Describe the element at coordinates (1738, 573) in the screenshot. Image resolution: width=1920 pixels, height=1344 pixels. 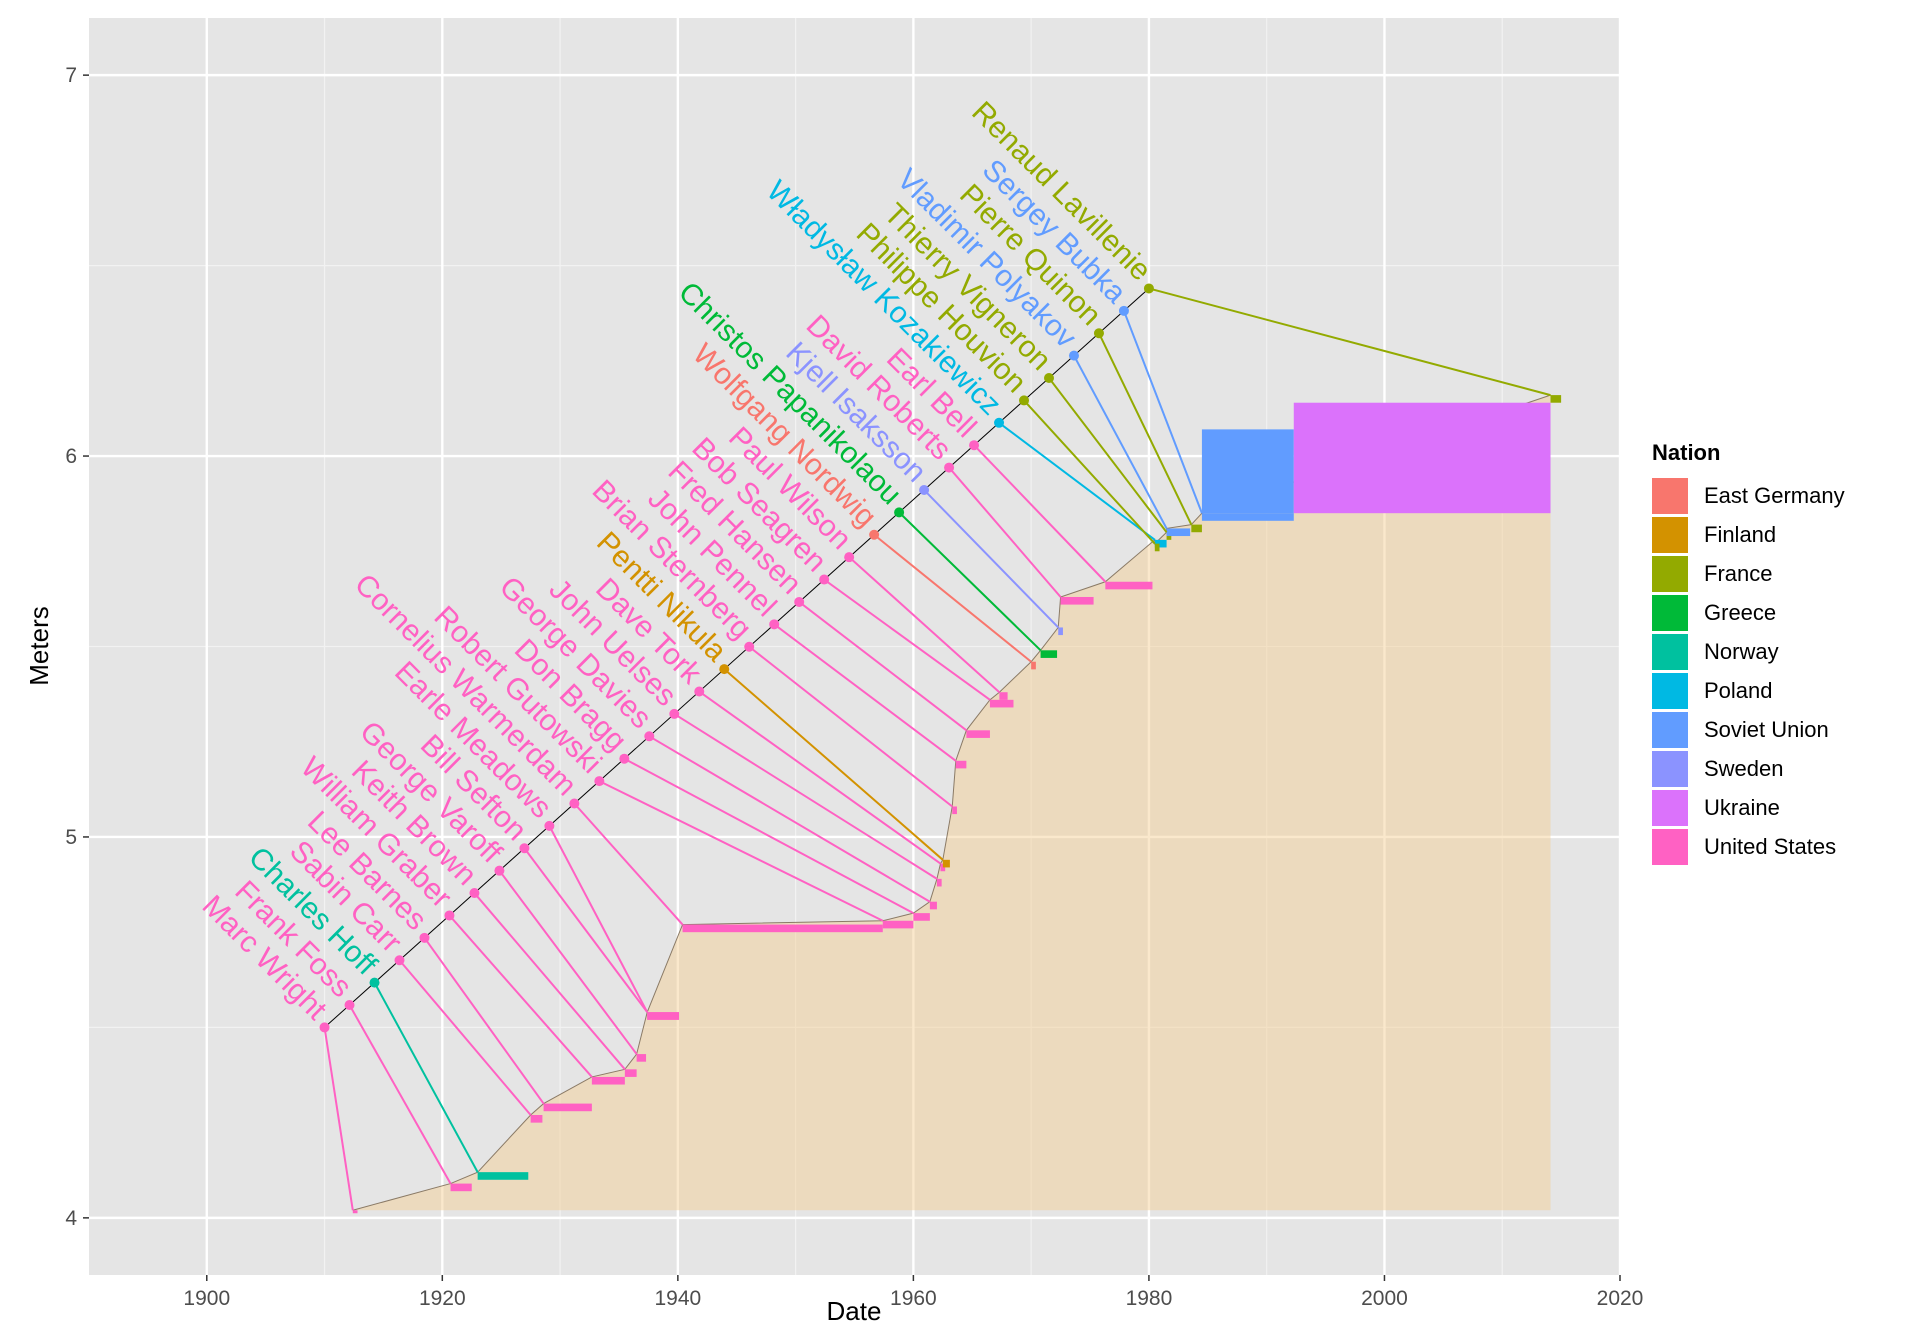
I see `legend-label: France` at that location.